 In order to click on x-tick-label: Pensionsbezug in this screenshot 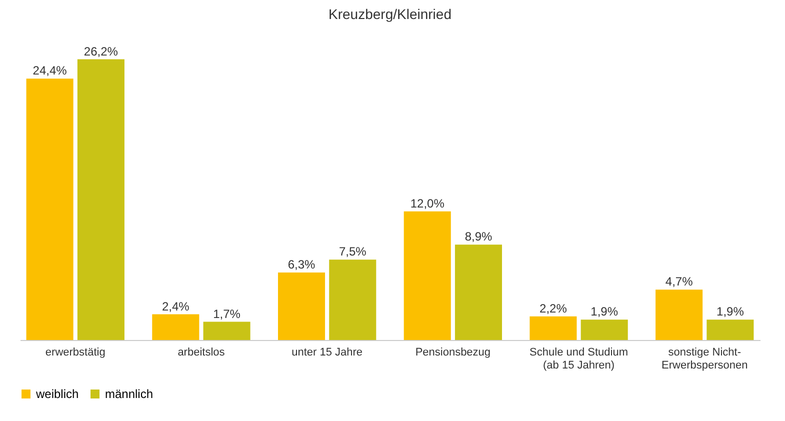, I will do `click(453, 352)`.